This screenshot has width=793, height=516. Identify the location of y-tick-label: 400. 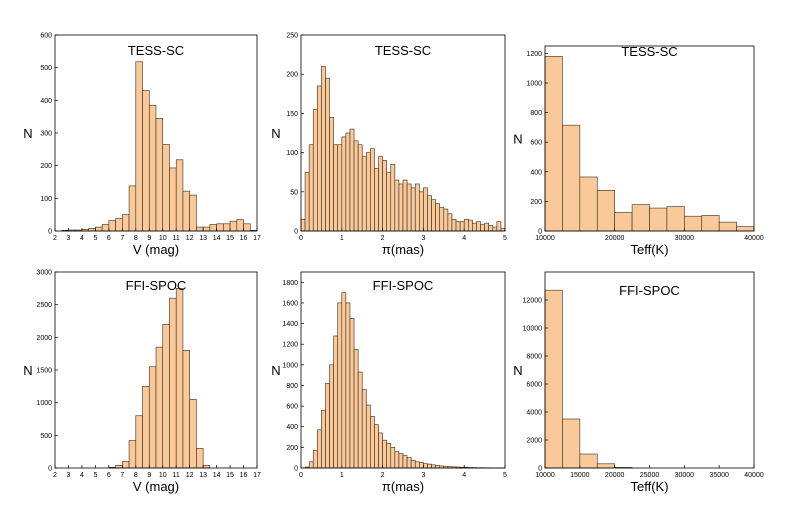
(292, 427).